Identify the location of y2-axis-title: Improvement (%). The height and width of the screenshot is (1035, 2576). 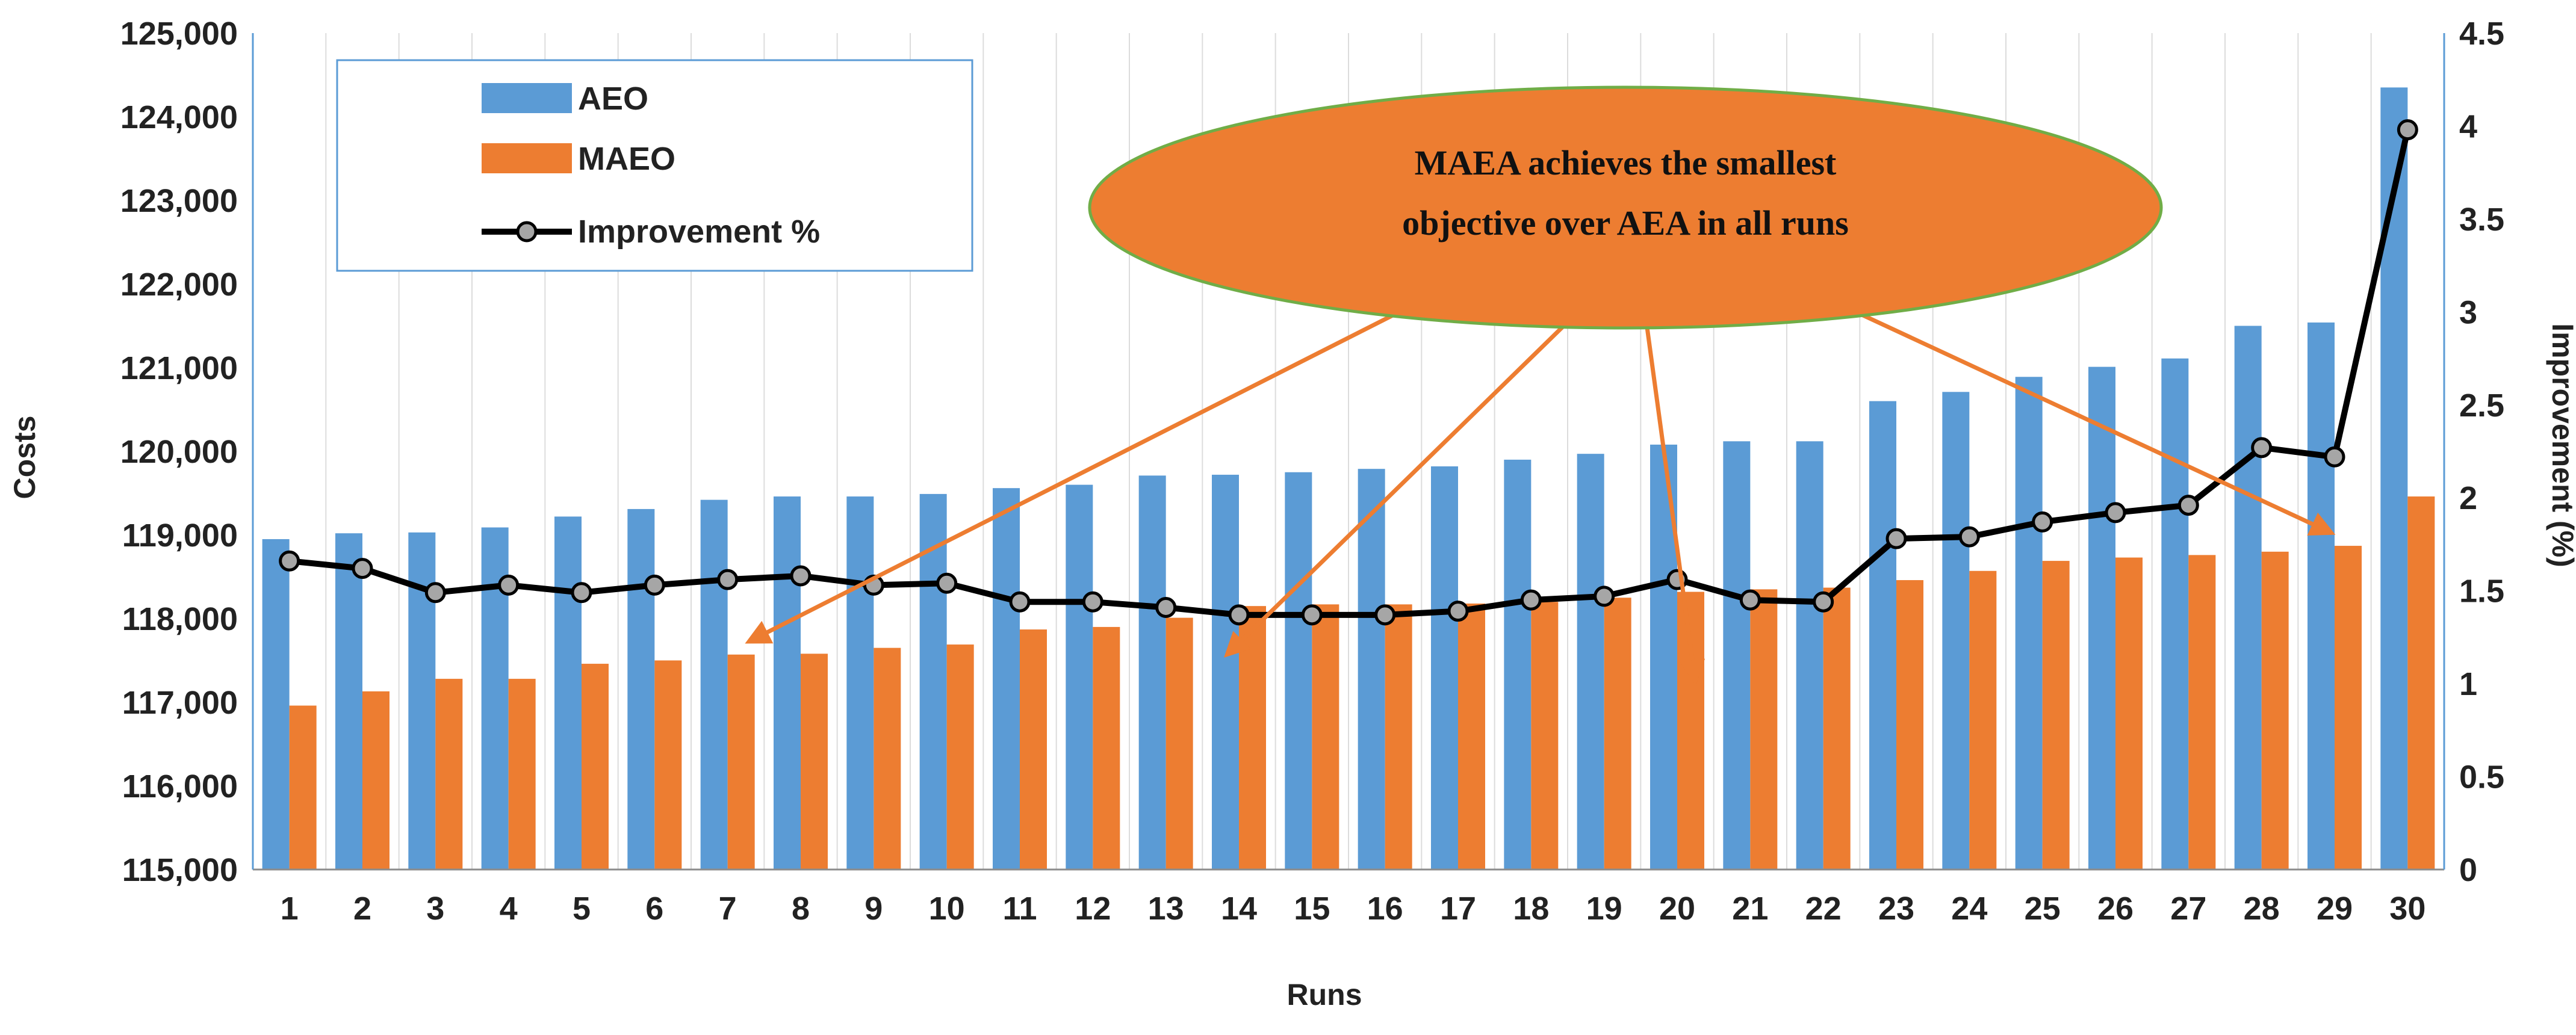
(2561, 445).